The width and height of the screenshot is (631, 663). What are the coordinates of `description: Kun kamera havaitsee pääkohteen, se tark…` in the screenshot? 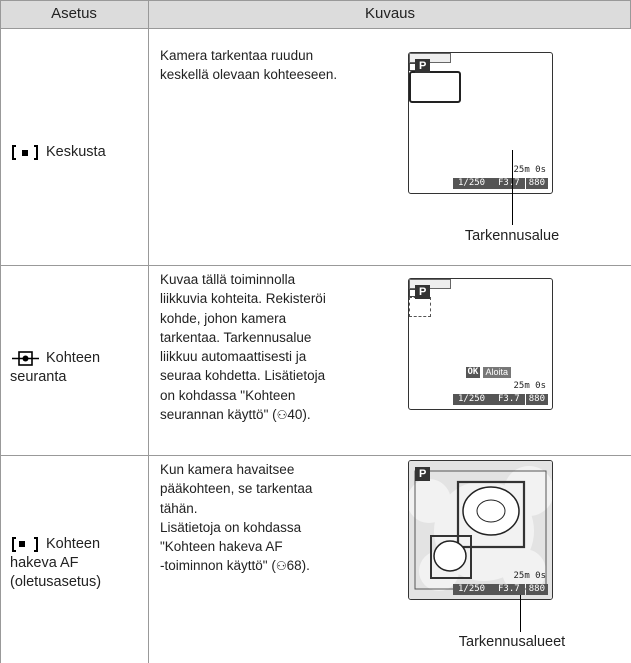 It's located at (236, 518).